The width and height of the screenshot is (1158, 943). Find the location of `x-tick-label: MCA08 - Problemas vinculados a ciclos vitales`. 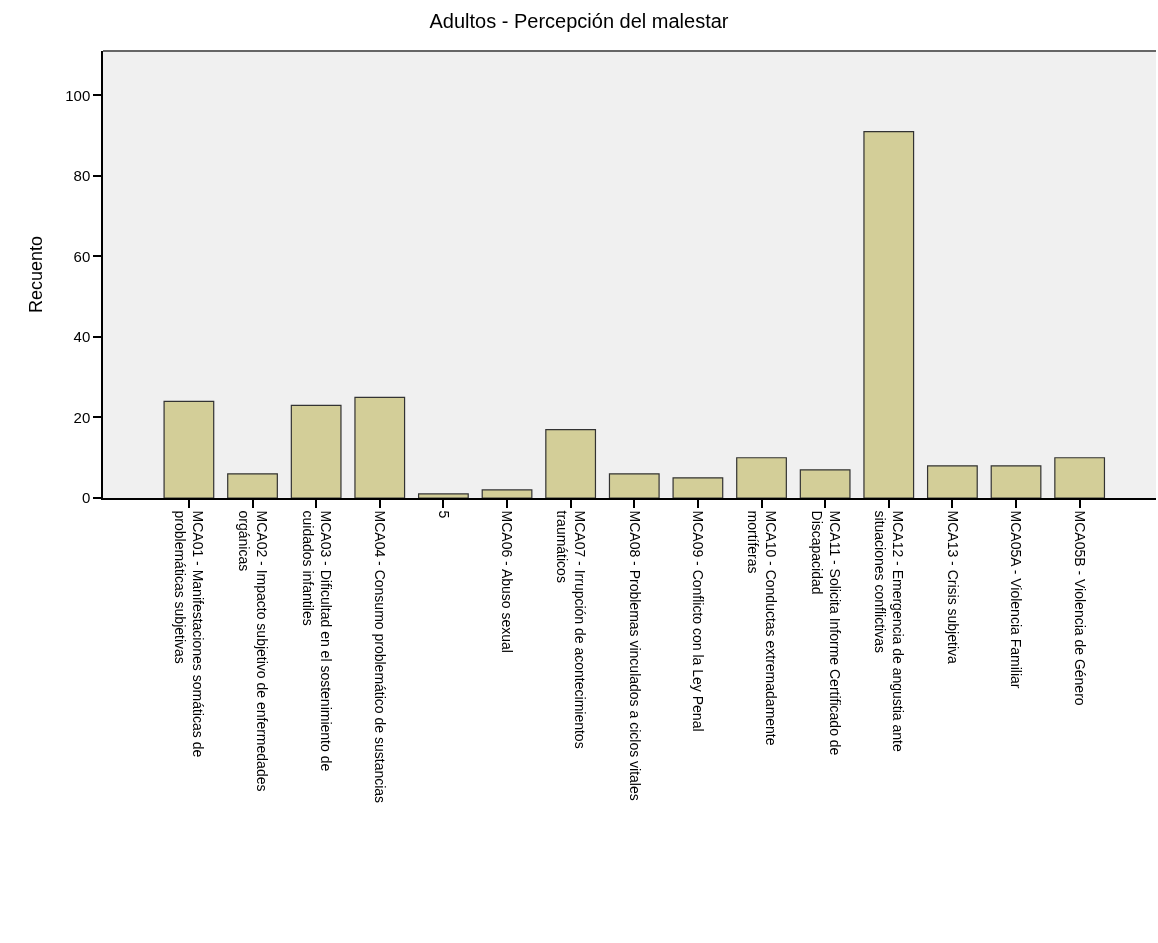

x-tick-label: MCA08 - Problemas vinculados a ciclos vitales is located at coordinates (634, 655).